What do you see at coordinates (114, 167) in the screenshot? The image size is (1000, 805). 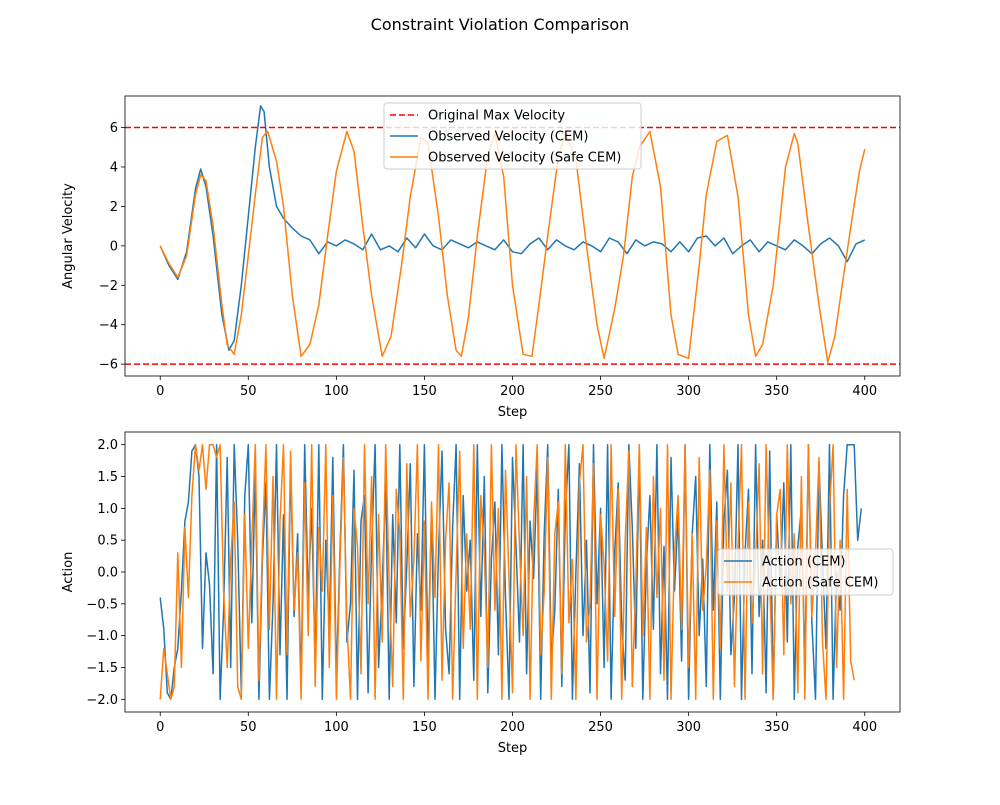 I see `y-tick-label: 4` at bounding box center [114, 167].